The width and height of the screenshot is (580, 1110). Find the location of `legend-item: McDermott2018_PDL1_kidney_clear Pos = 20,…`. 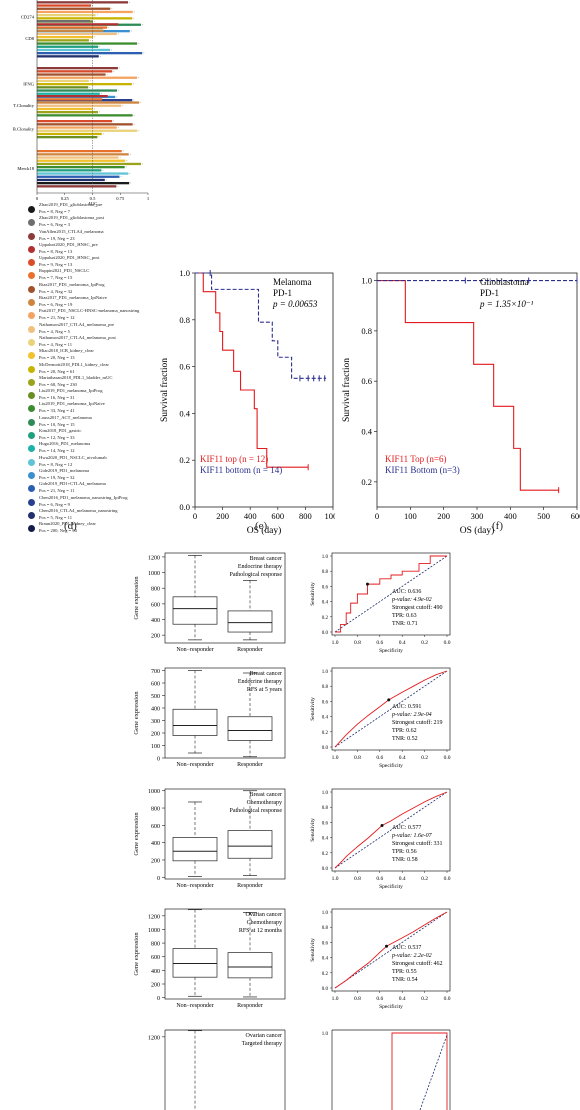

legend-item: McDermott2018_PDL1_kidney_clear Pos = 20,… is located at coordinates (111, 369).